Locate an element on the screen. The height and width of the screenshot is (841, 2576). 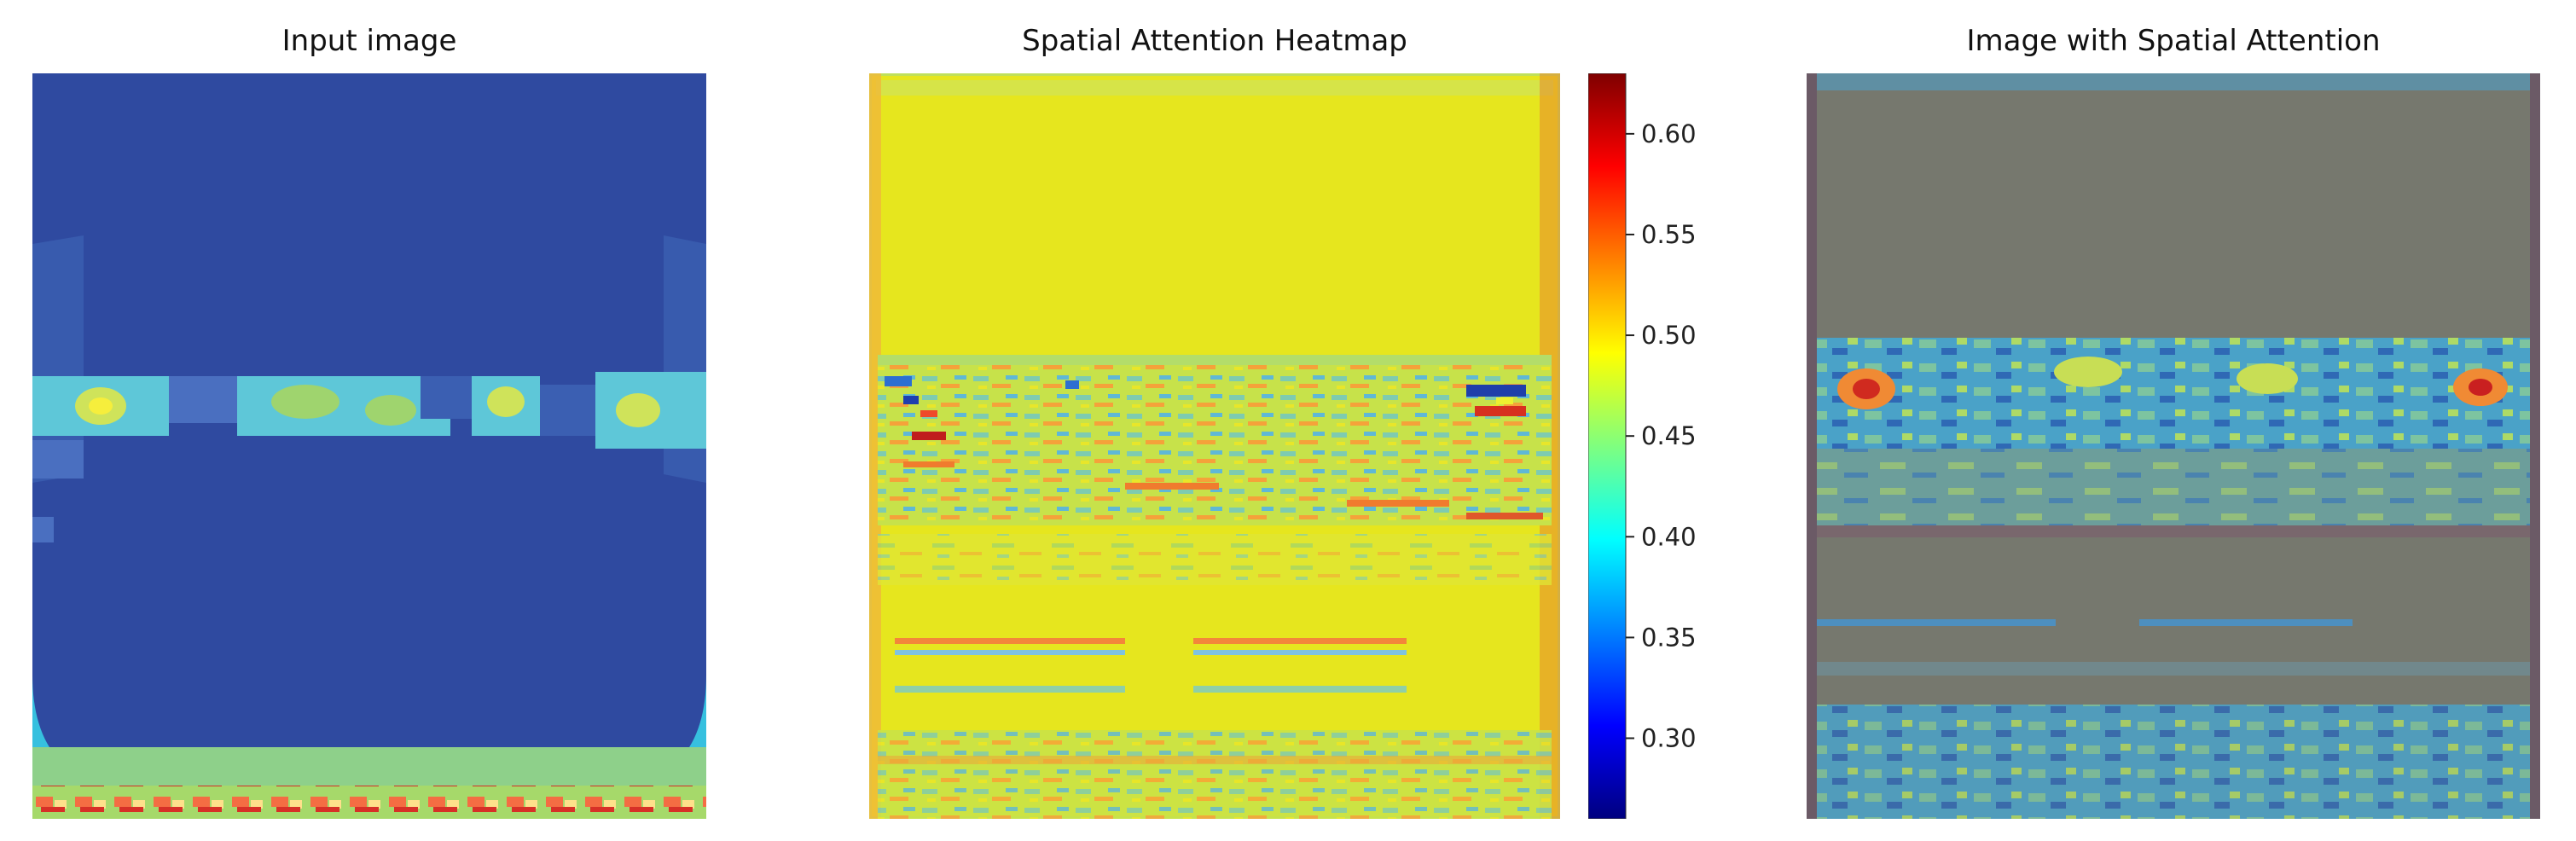
overlay-bottom-band is located at coordinates (2173, 762).